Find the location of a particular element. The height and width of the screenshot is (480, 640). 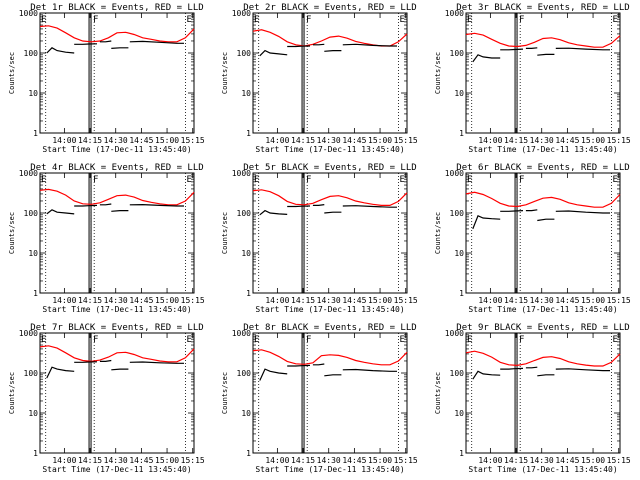

chart-title: Det 4r BLACK = Events, RED = LLD is located at coordinates (116, 168).